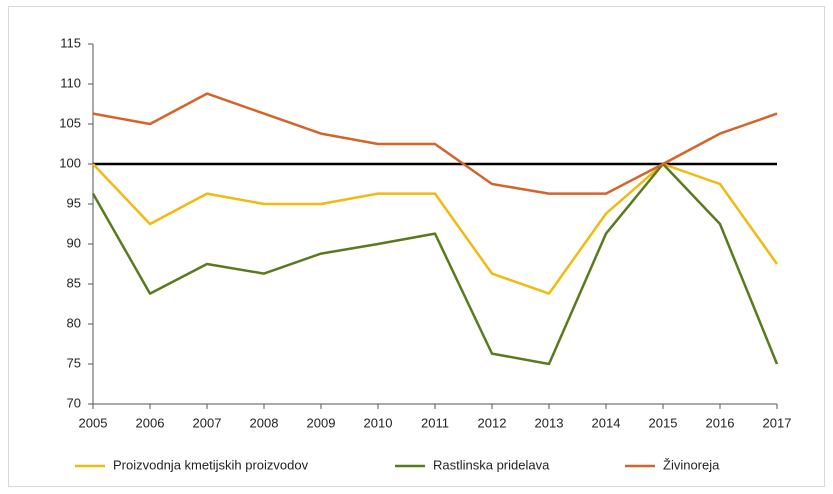  Describe the element at coordinates (549, 422) in the screenshot. I see `x-tick-label: 2013` at that location.